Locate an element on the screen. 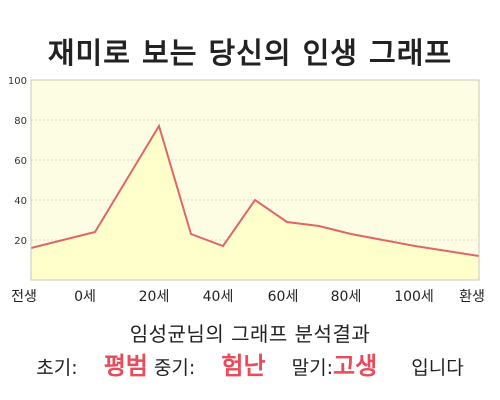  x-tick-label: 60세 is located at coordinates (283, 297).